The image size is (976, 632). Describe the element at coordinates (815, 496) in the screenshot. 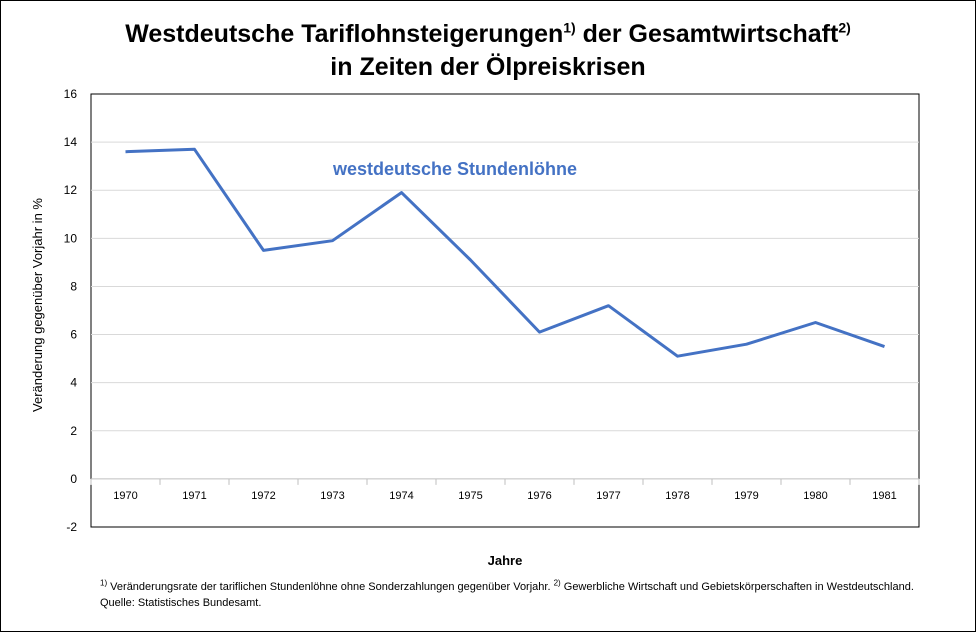

I see `x-tick-label: 1980` at that location.